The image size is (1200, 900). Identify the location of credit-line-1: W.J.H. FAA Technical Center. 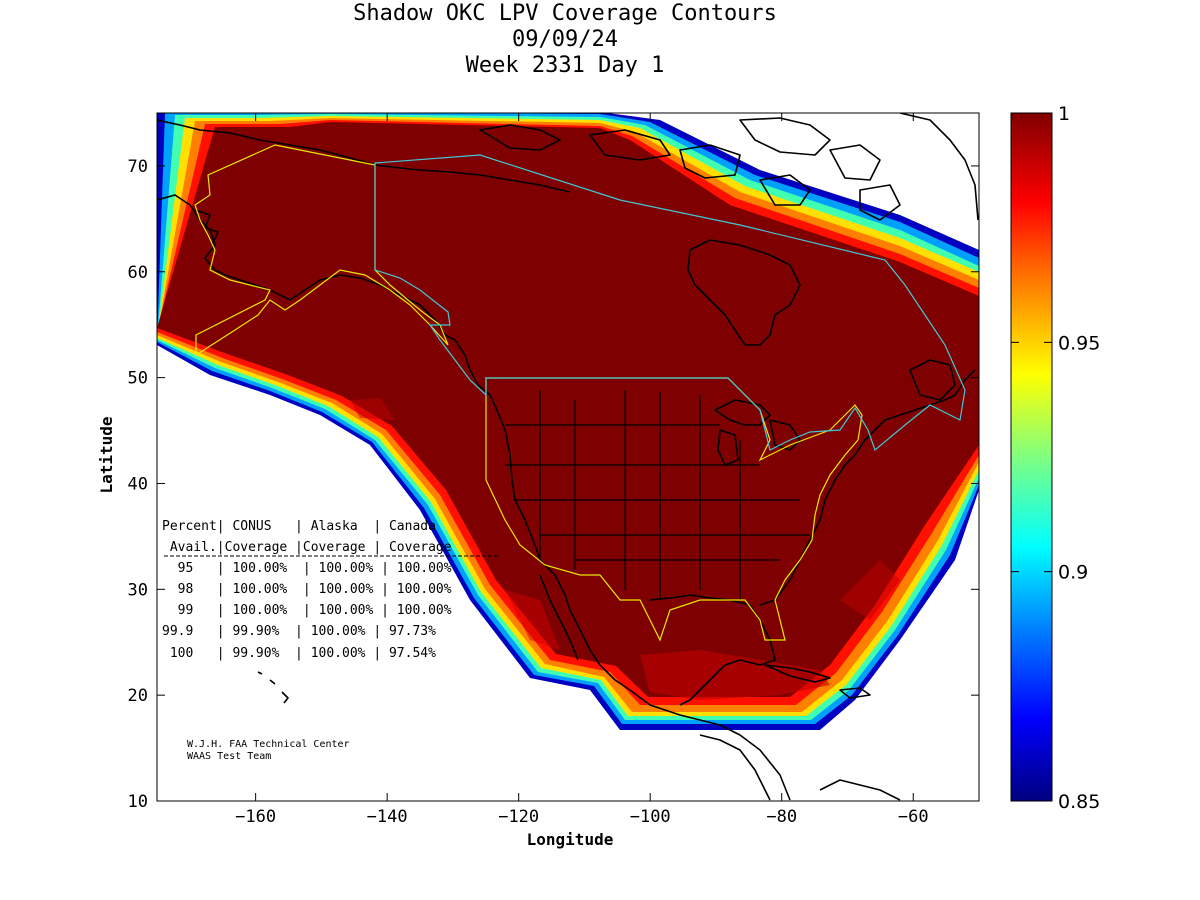
(268, 744).